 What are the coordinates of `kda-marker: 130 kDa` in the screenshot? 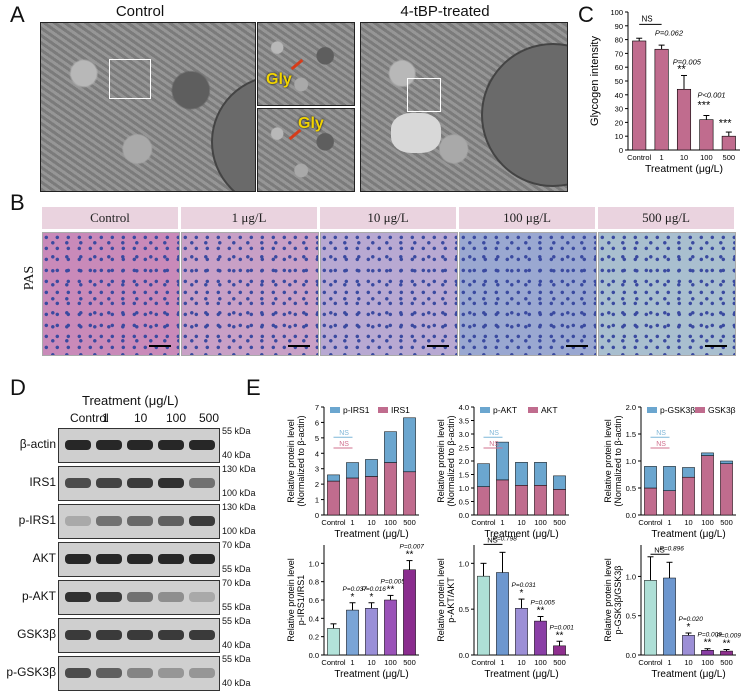 It's located at (239, 507).